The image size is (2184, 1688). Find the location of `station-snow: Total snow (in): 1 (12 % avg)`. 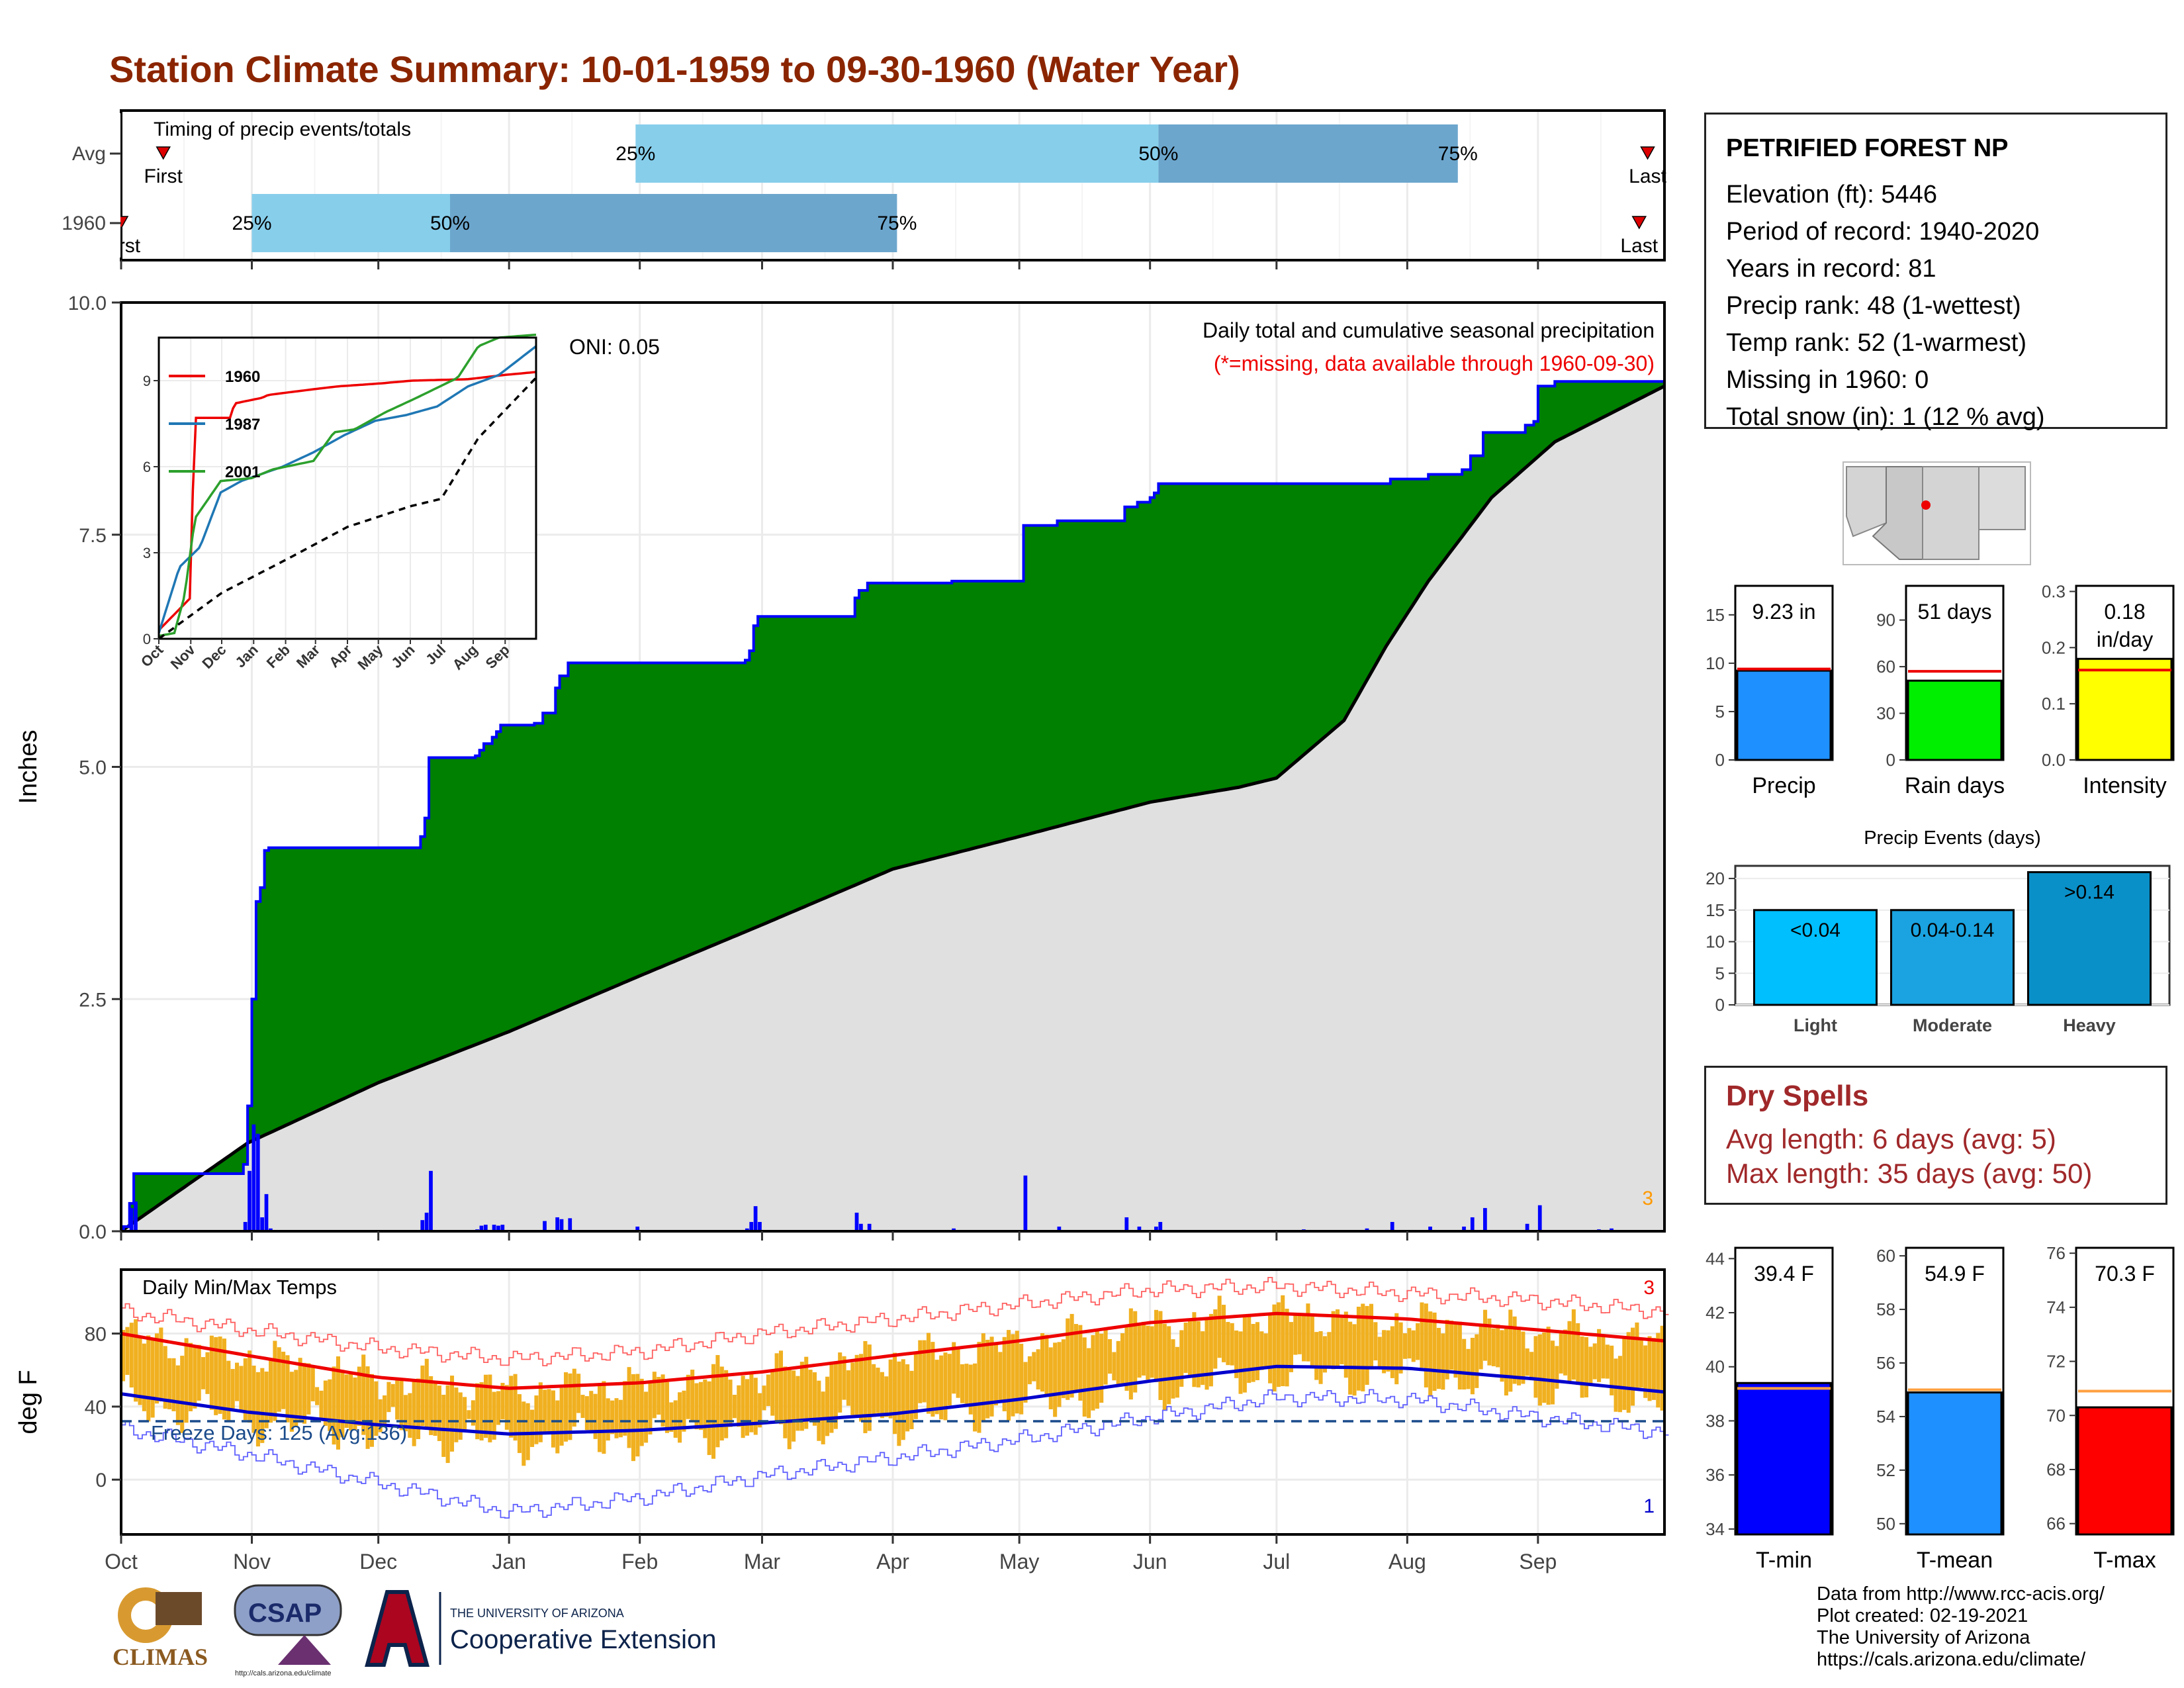

station-snow: Total snow (in): 1 (12 % avg) is located at coordinates (1885, 417).